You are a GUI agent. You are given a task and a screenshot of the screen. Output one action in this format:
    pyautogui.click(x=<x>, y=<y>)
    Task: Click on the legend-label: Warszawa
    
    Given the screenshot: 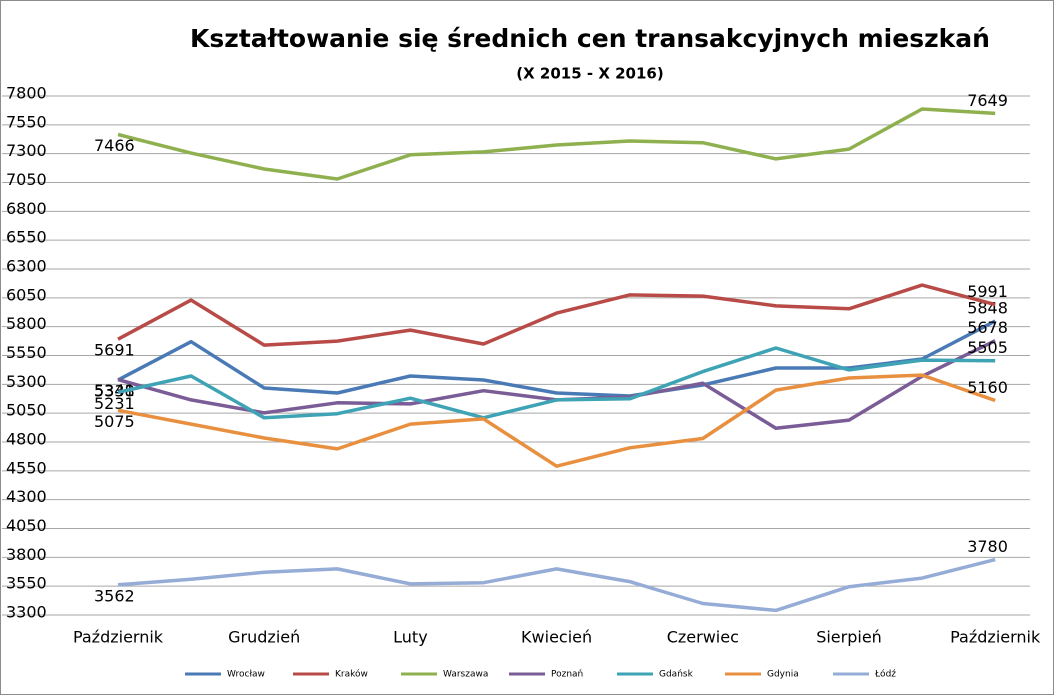 What is the action you would take?
    pyautogui.click(x=465, y=675)
    